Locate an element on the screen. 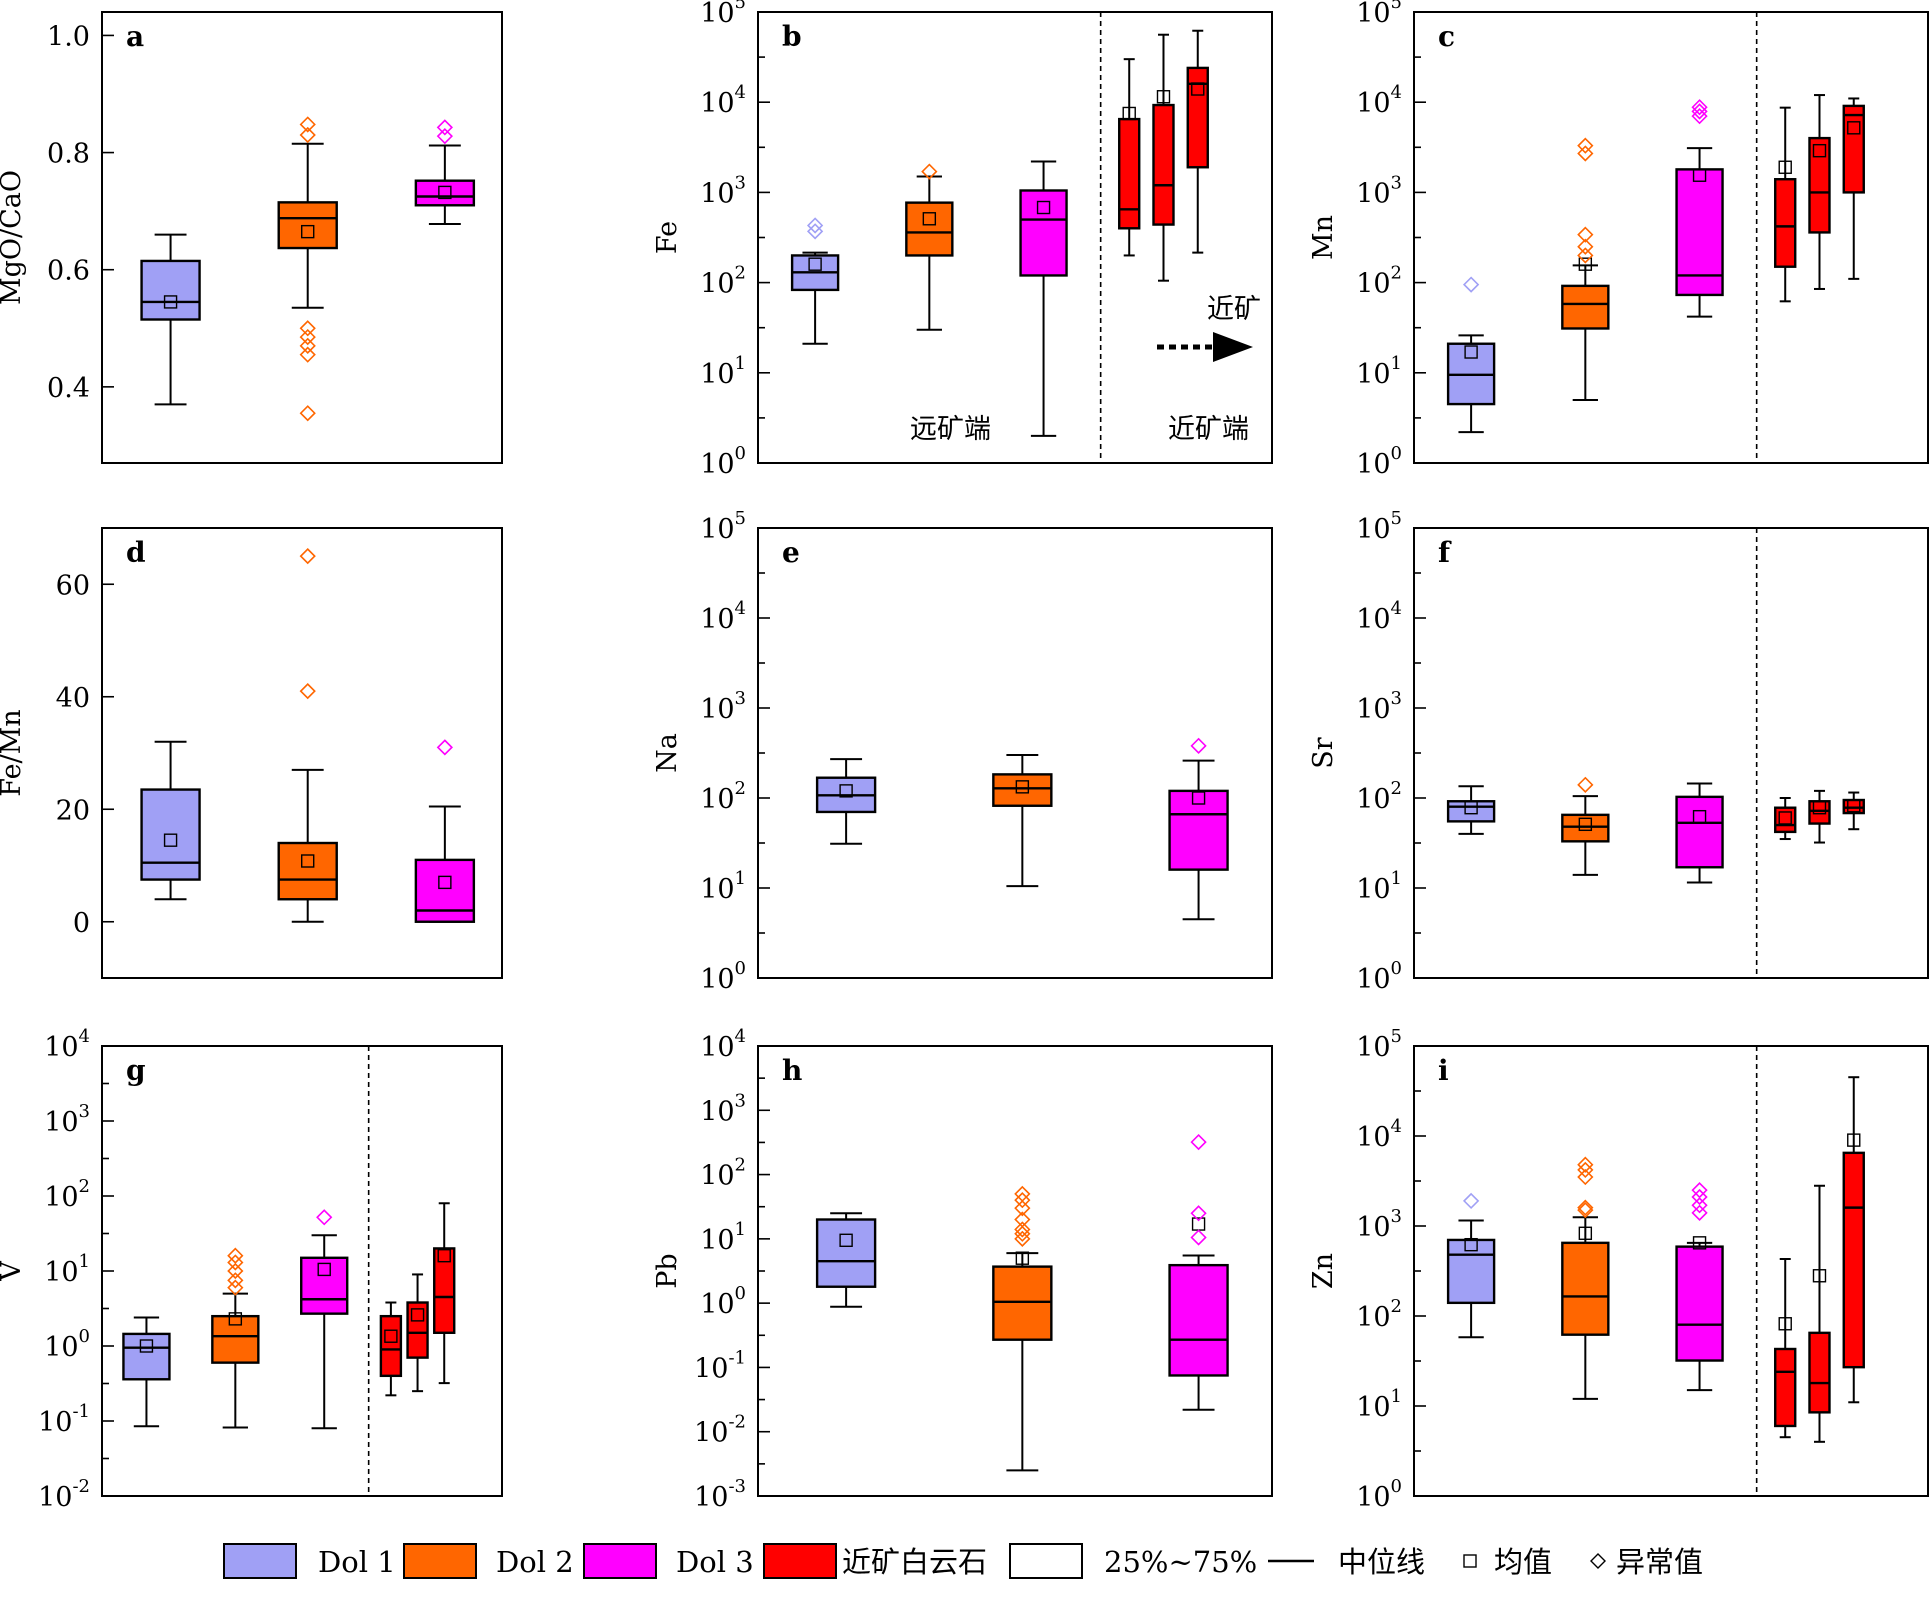 The width and height of the screenshot is (1932, 1597). legend-item: Dol 1 is located at coordinates (309, 1561).